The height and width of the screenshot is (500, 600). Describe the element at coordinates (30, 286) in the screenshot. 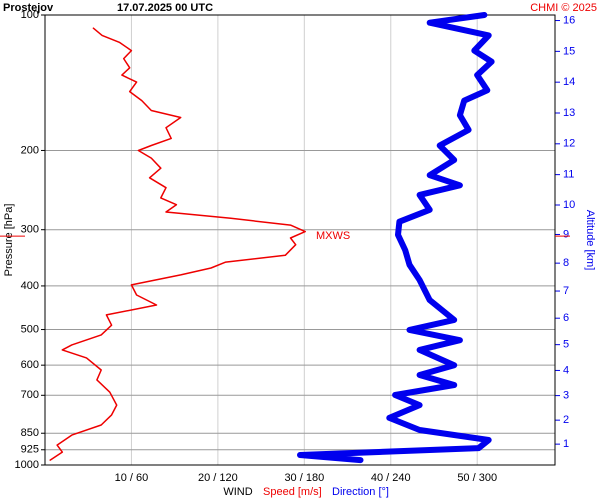

I see `y-tick-label: 400` at that location.